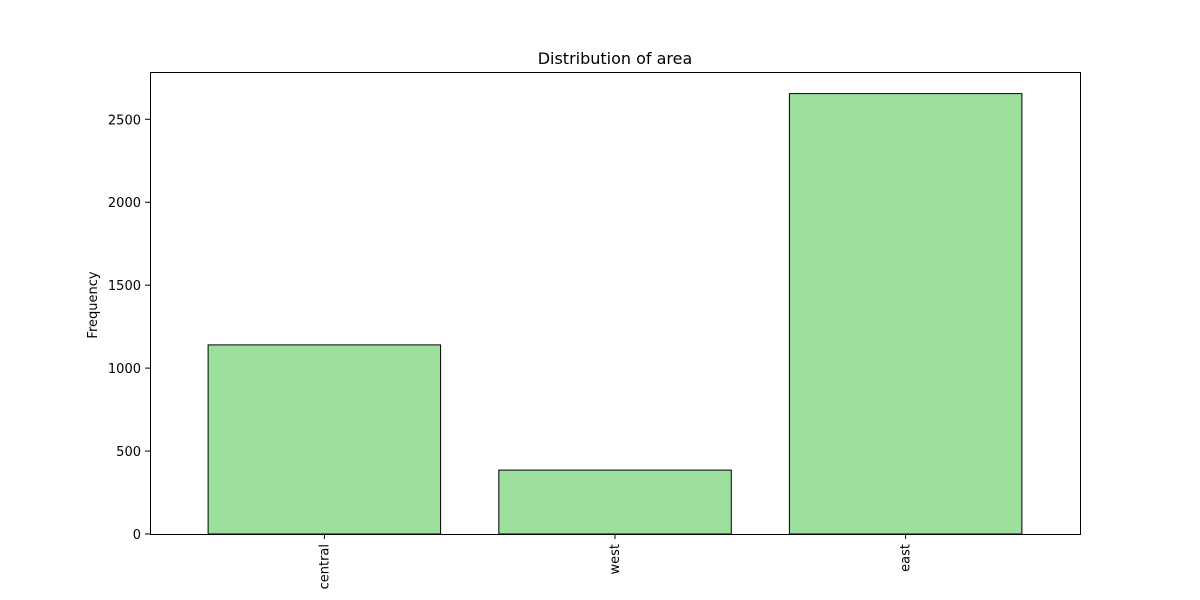 The width and height of the screenshot is (1200, 600). I want to click on x-axis: central west east, so click(615, 561).